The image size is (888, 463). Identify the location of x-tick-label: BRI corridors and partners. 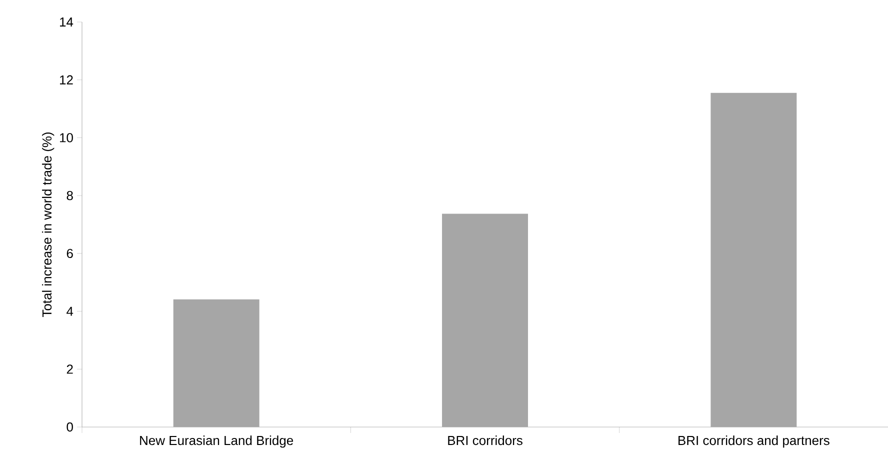
(754, 442).